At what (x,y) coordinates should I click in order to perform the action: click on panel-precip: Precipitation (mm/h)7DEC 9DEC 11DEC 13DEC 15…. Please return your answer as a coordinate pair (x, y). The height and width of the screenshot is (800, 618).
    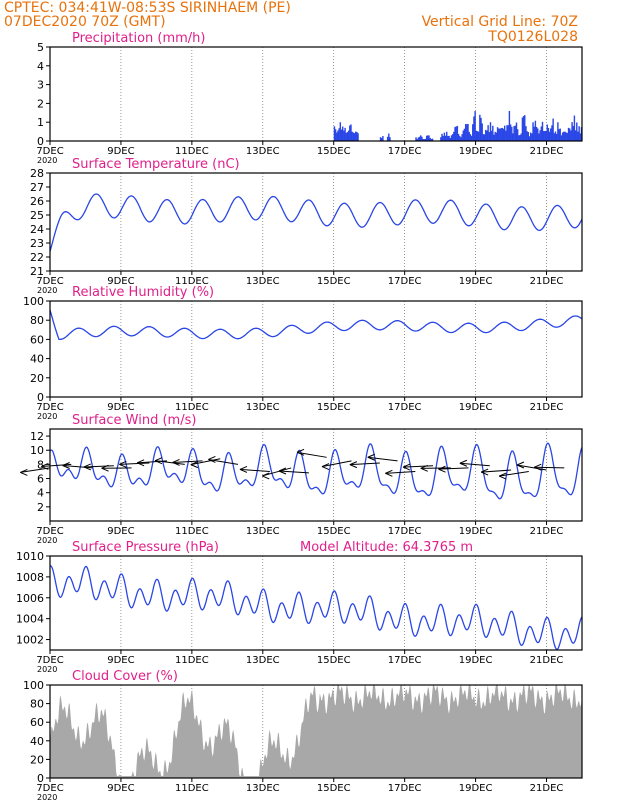
    Looking at the image, I should click on (309, 98).